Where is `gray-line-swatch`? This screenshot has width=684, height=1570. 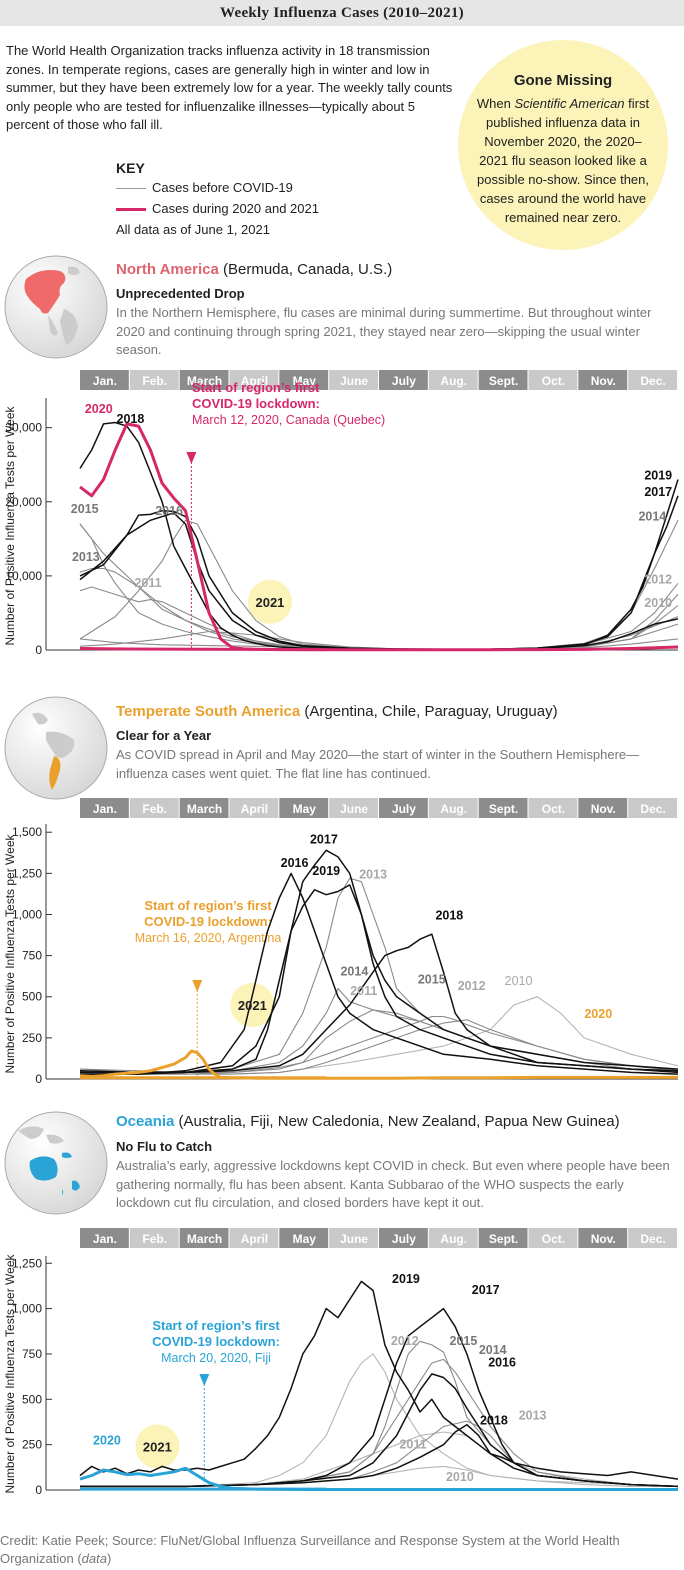 gray-line-swatch is located at coordinates (131, 189).